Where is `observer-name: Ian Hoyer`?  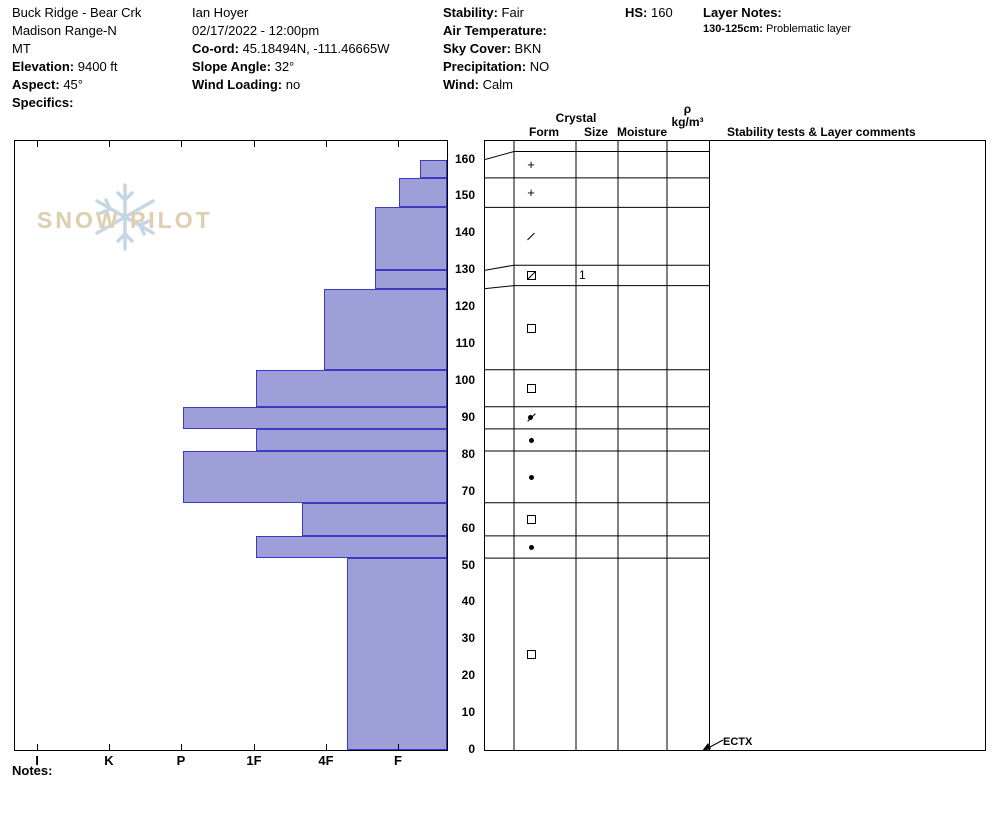 observer-name: Ian Hoyer is located at coordinates (220, 12).